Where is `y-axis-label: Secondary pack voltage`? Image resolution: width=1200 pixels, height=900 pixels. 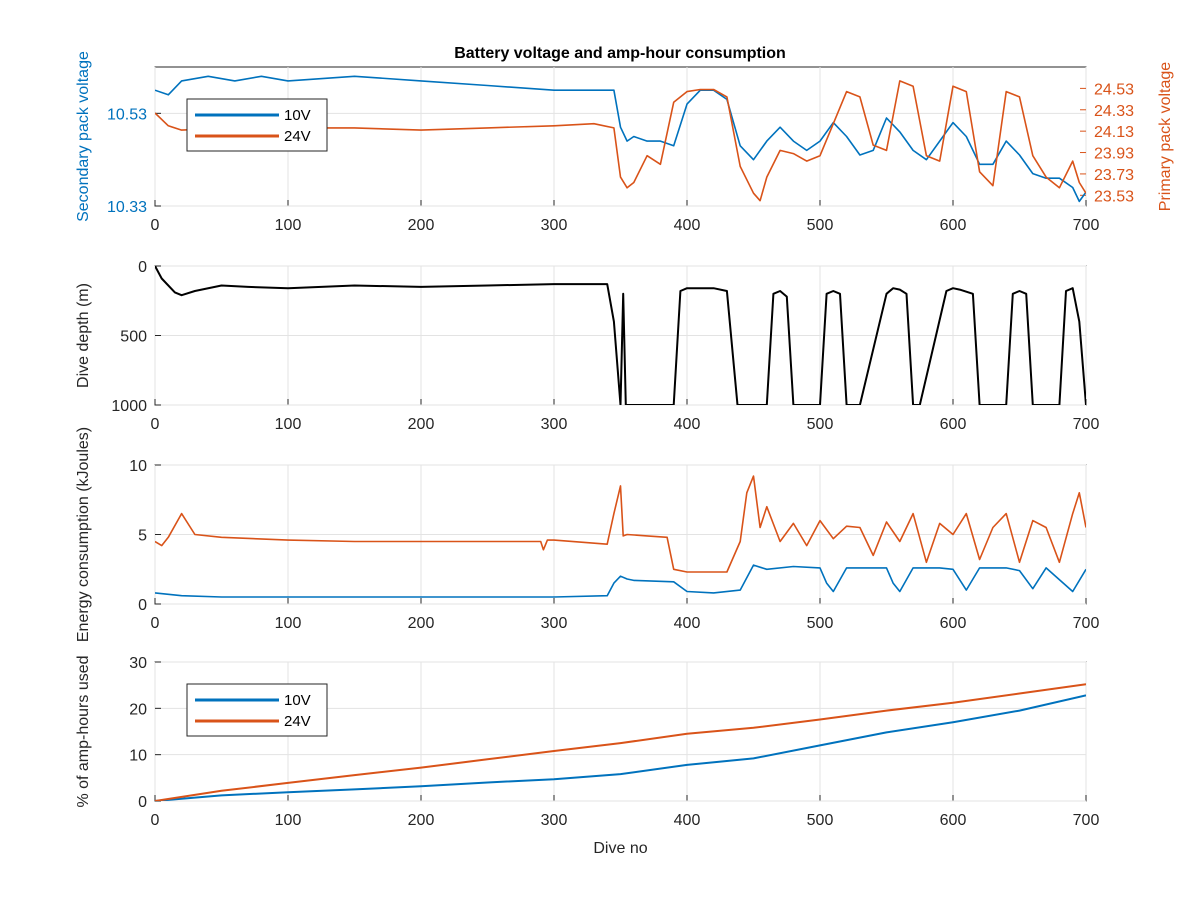 y-axis-label: Secondary pack voltage is located at coordinates (83, 136).